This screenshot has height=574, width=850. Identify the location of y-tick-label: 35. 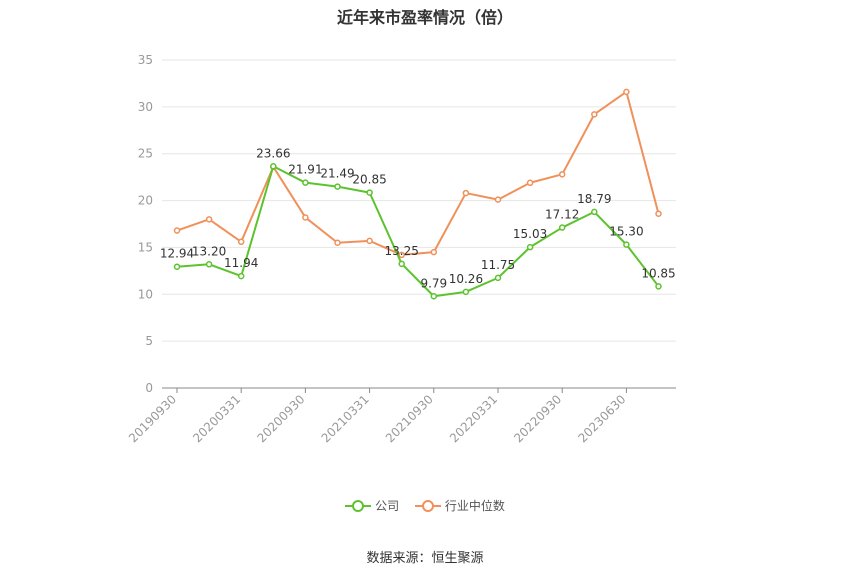
(145, 60).